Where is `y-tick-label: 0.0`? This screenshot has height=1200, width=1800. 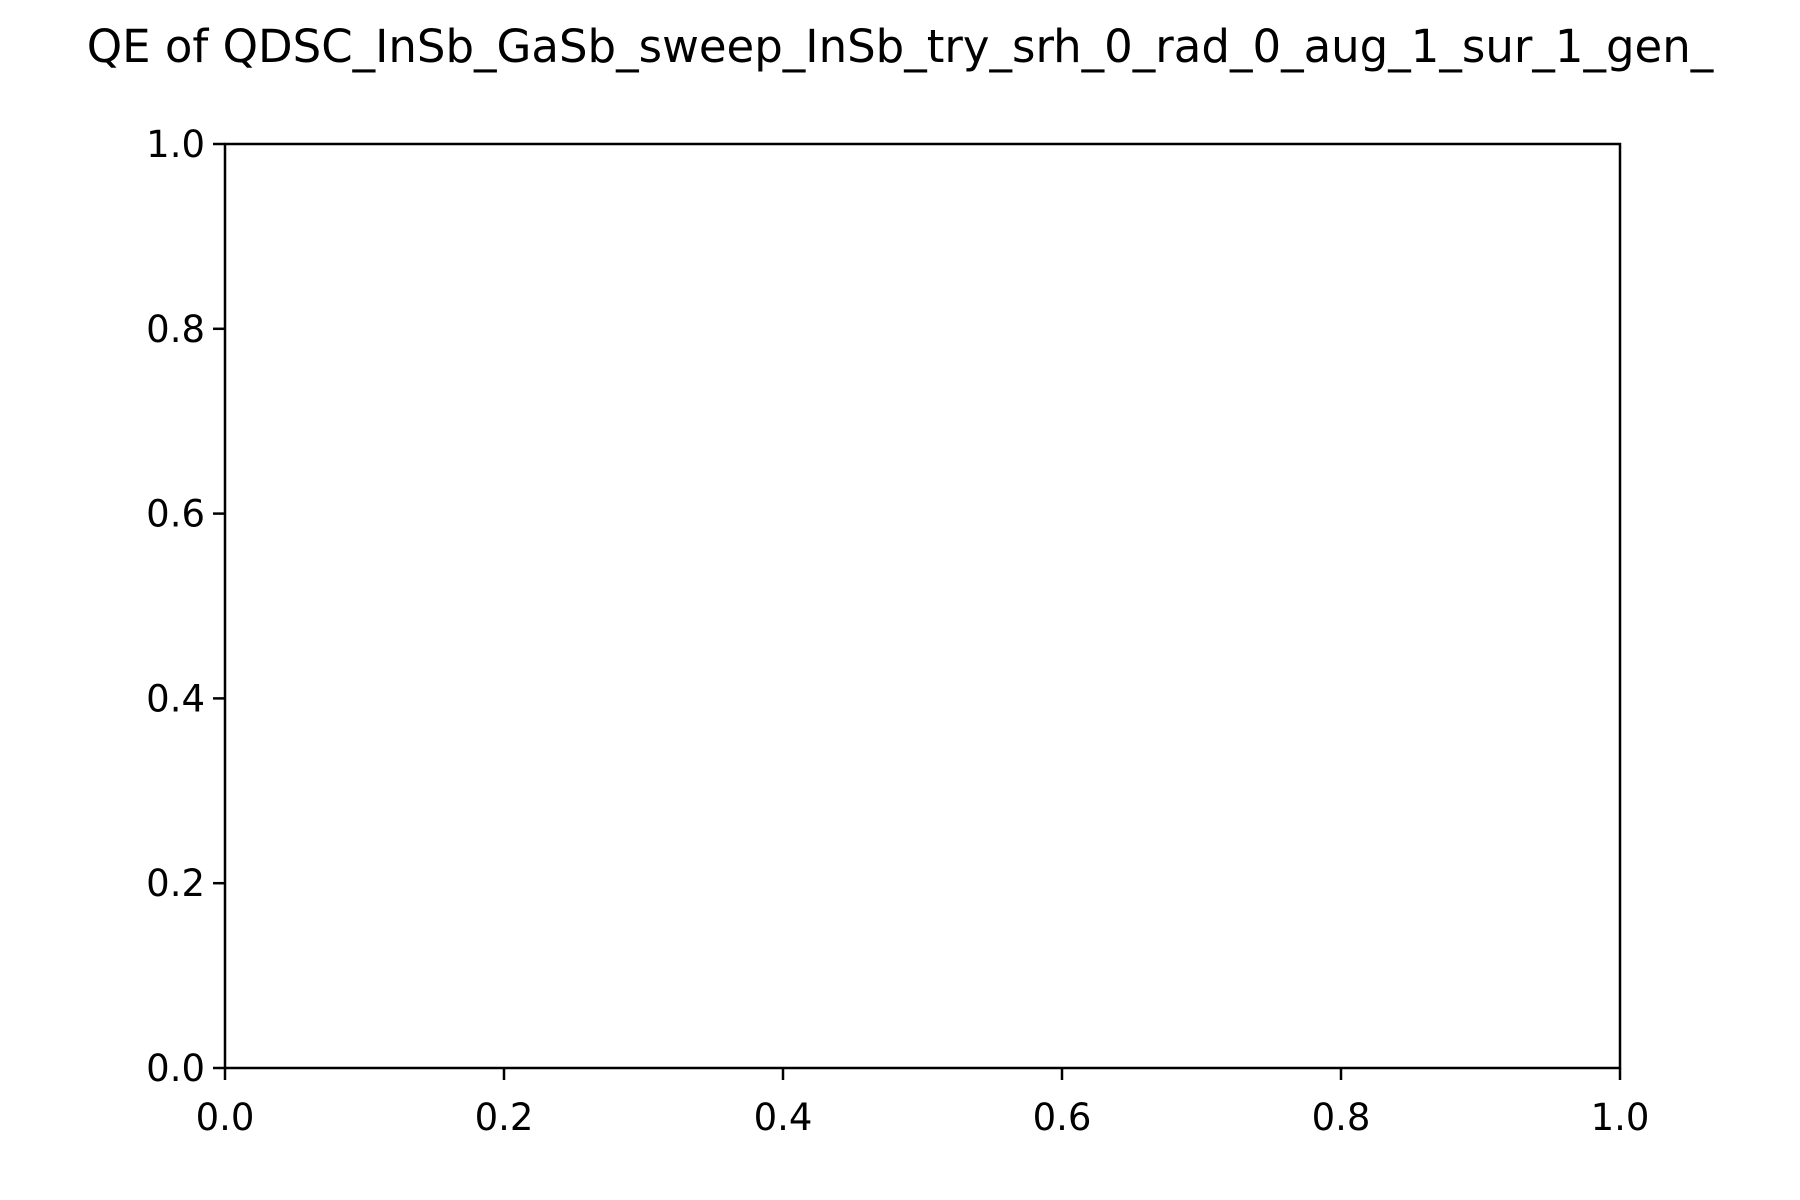 y-tick-label: 0.0 is located at coordinates (175, 1068).